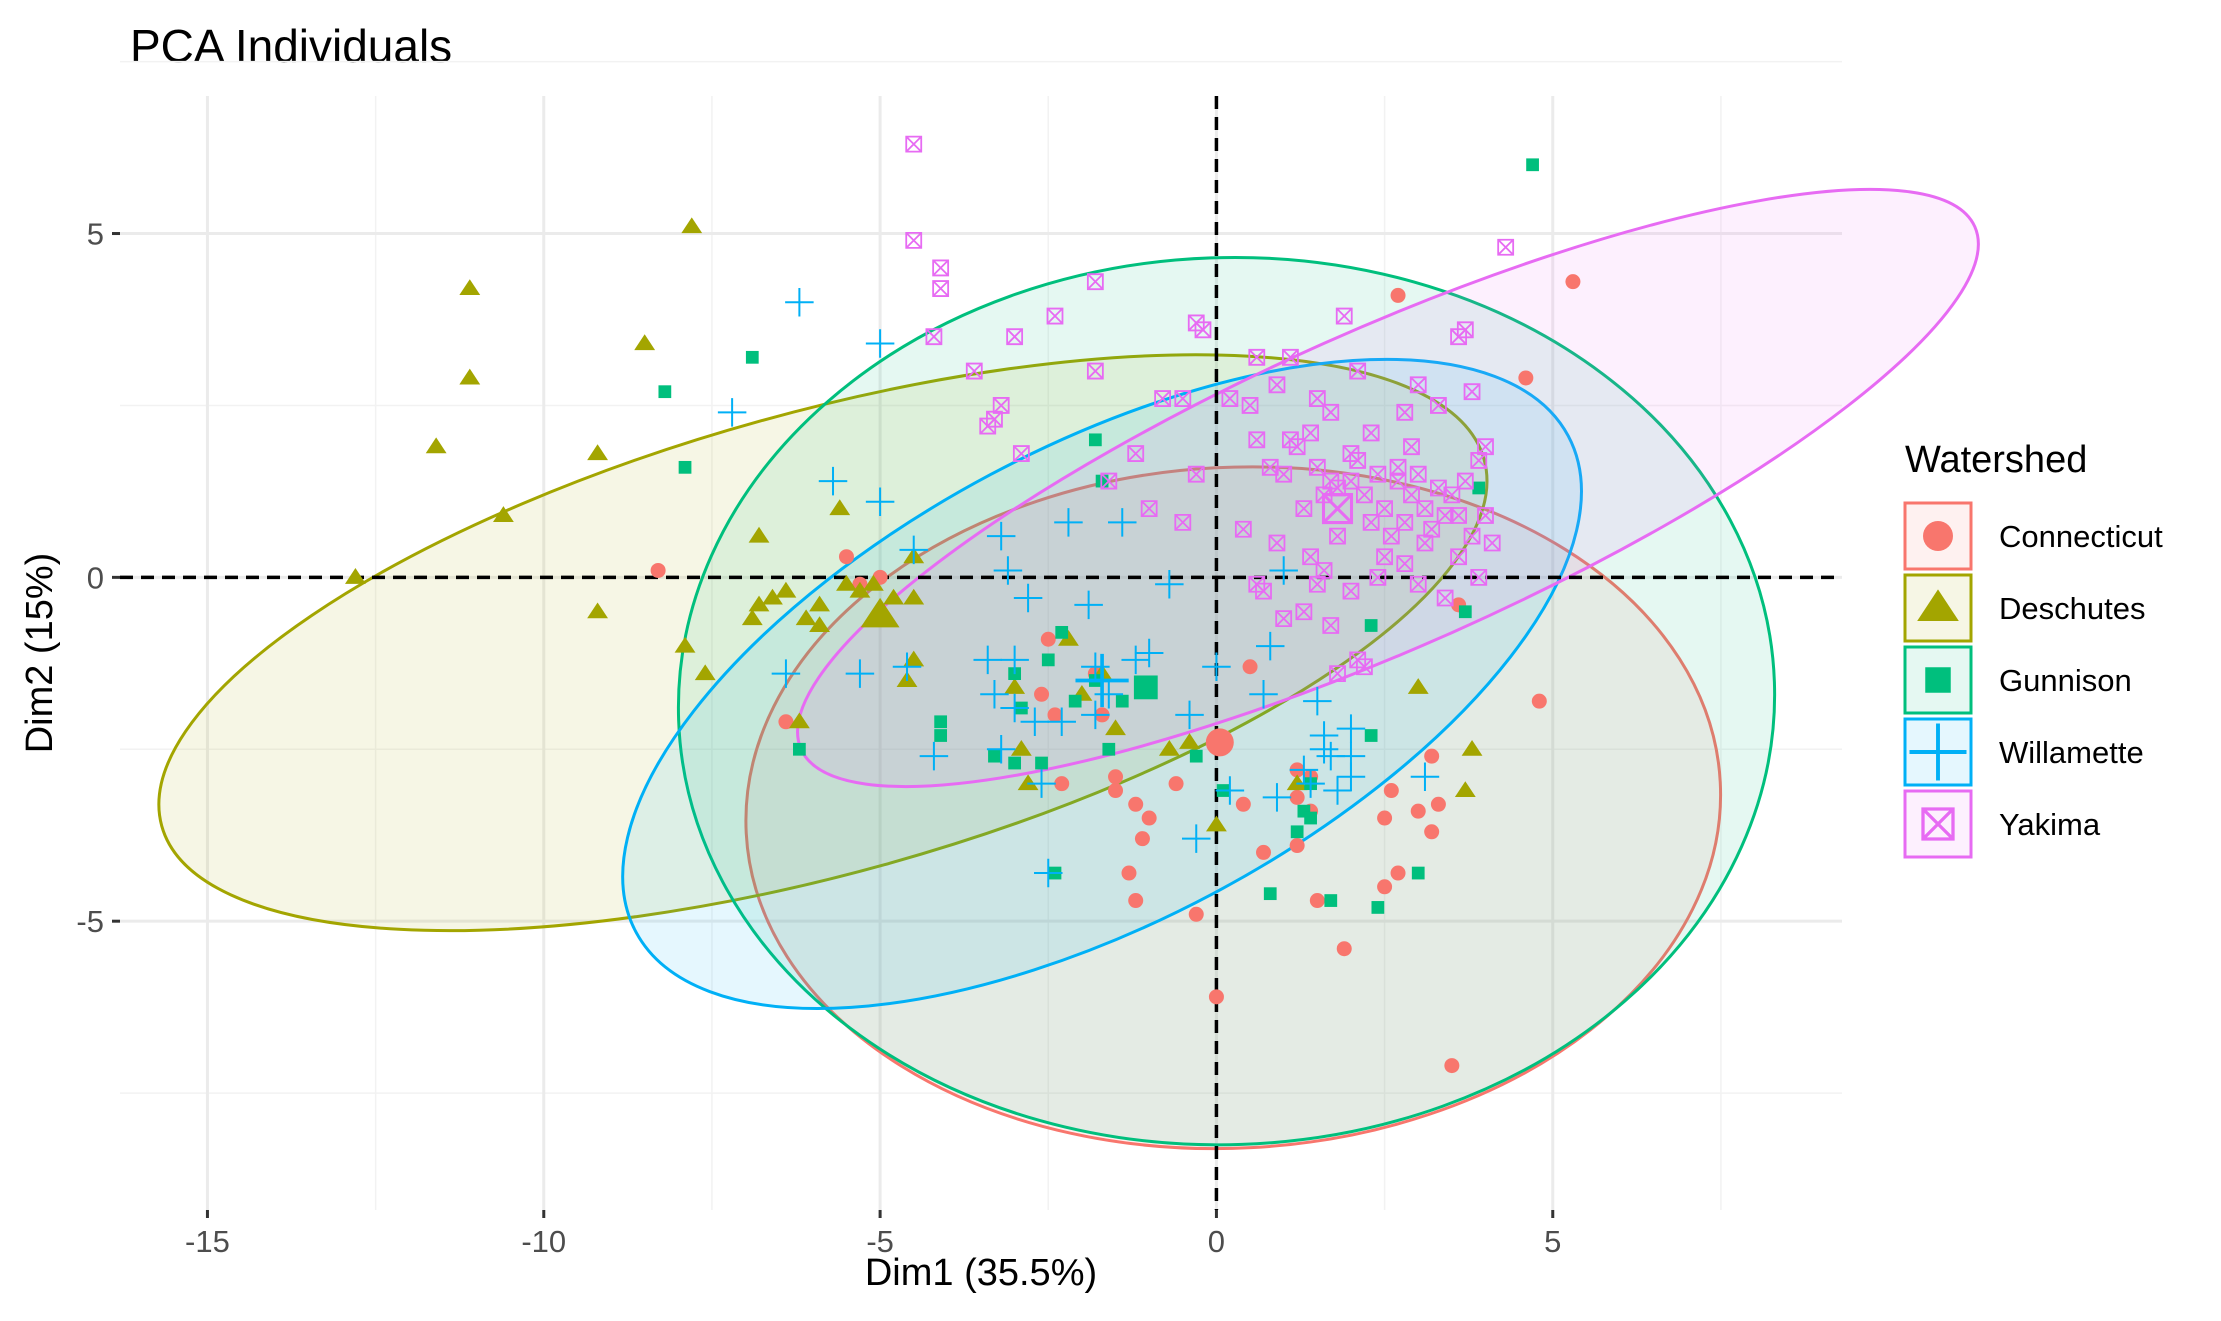  Describe the element at coordinates (291, 46) in the screenshot. I see `chart-title: PCA Individuals` at that location.